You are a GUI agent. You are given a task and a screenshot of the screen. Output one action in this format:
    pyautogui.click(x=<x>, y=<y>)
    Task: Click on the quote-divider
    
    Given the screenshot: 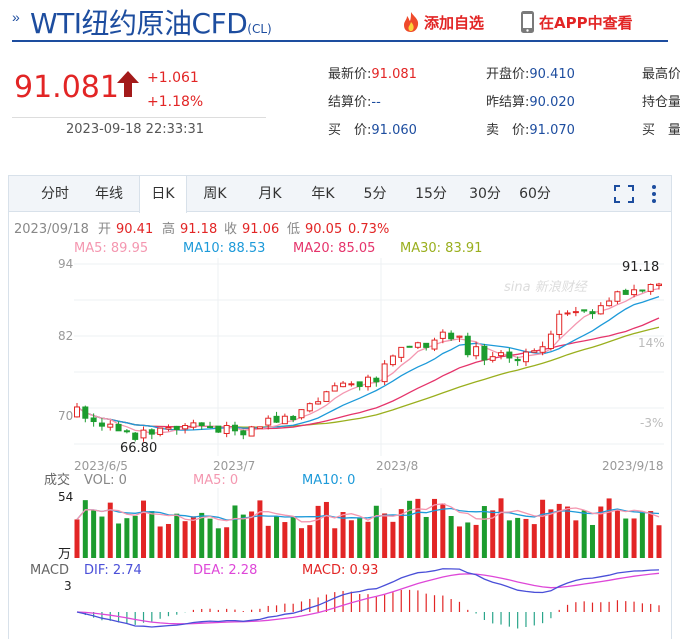 What is the action you would take?
    pyautogui.click(x=139, y=117)
    